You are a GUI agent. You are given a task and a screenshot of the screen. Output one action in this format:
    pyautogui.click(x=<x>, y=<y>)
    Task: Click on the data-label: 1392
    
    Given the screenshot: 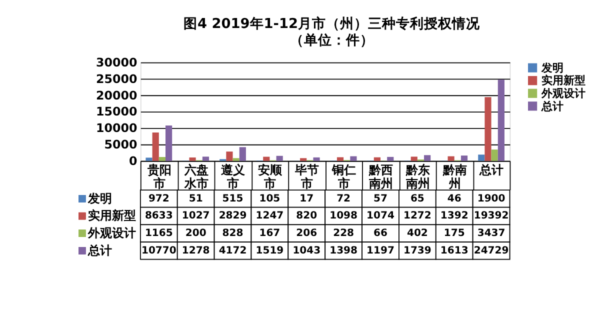 What is the action you would take?
    pyautogui.click(x=454, y=216)
    